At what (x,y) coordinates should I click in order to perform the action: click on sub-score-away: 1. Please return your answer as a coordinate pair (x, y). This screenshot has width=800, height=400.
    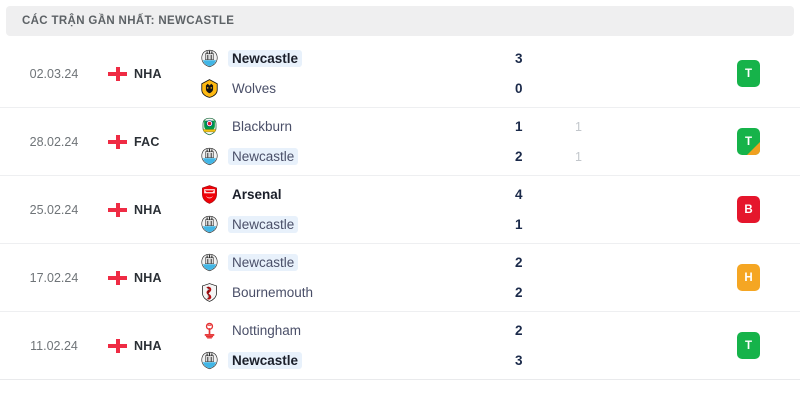
    Looking at the image, I should click on (578, 156).